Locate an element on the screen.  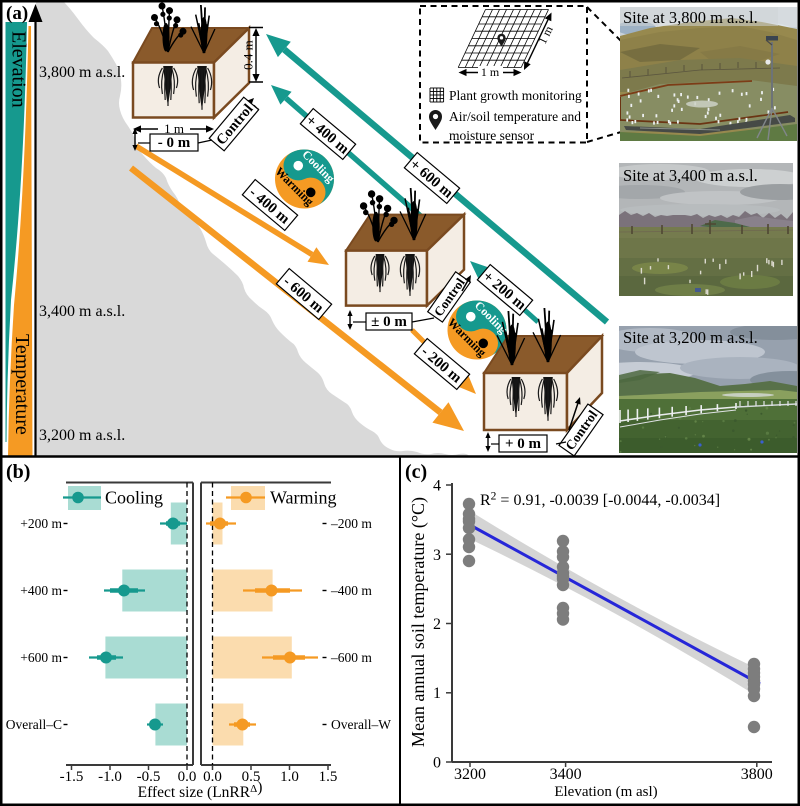
svg-text: Warming is located at coordinates (303, 498).